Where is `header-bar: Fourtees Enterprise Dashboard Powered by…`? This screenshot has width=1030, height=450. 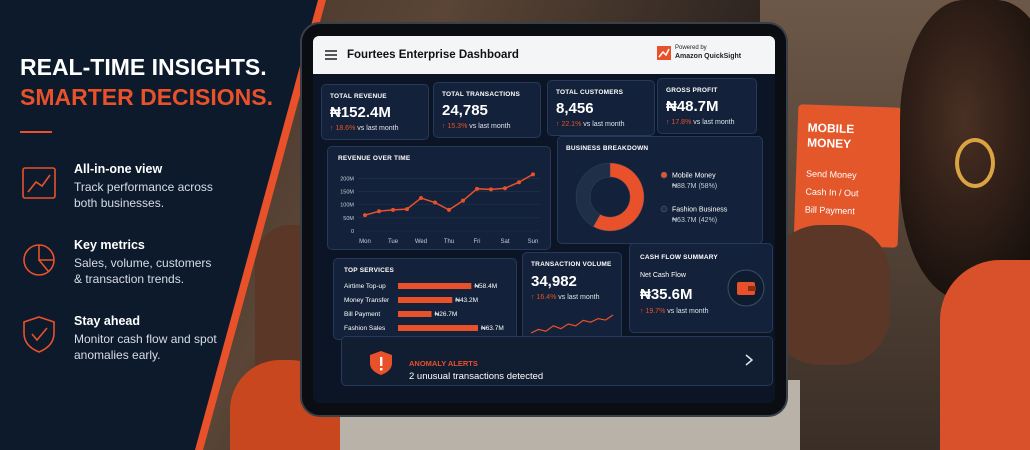
header-bar: Fourtees Enterprise Dashboard Powered by… is located at coordinates (544, 55).